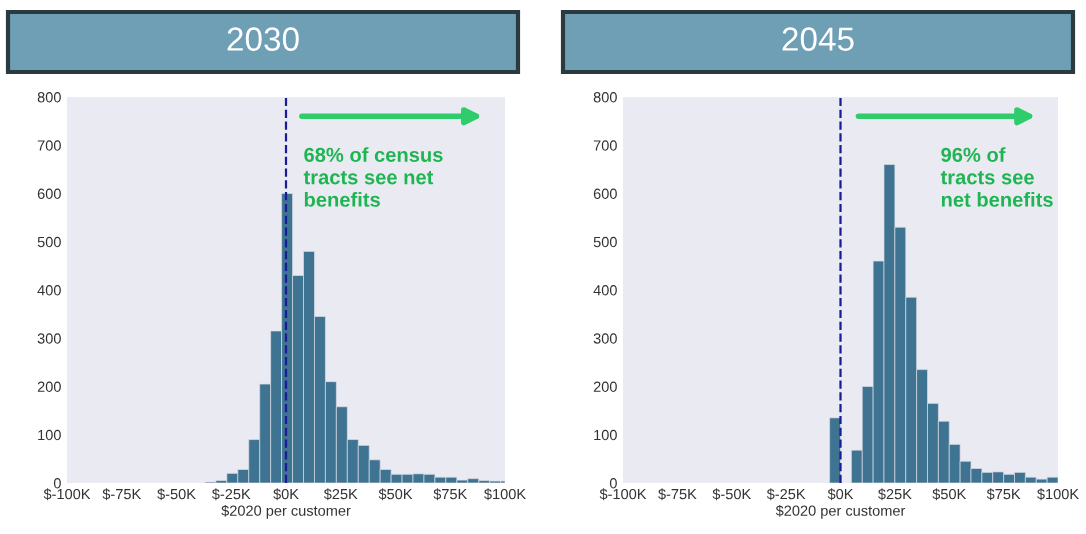 The image size is (1086, 534). I want to click on annotation: 68% of census tracts see net benefits, so click(373, 177).